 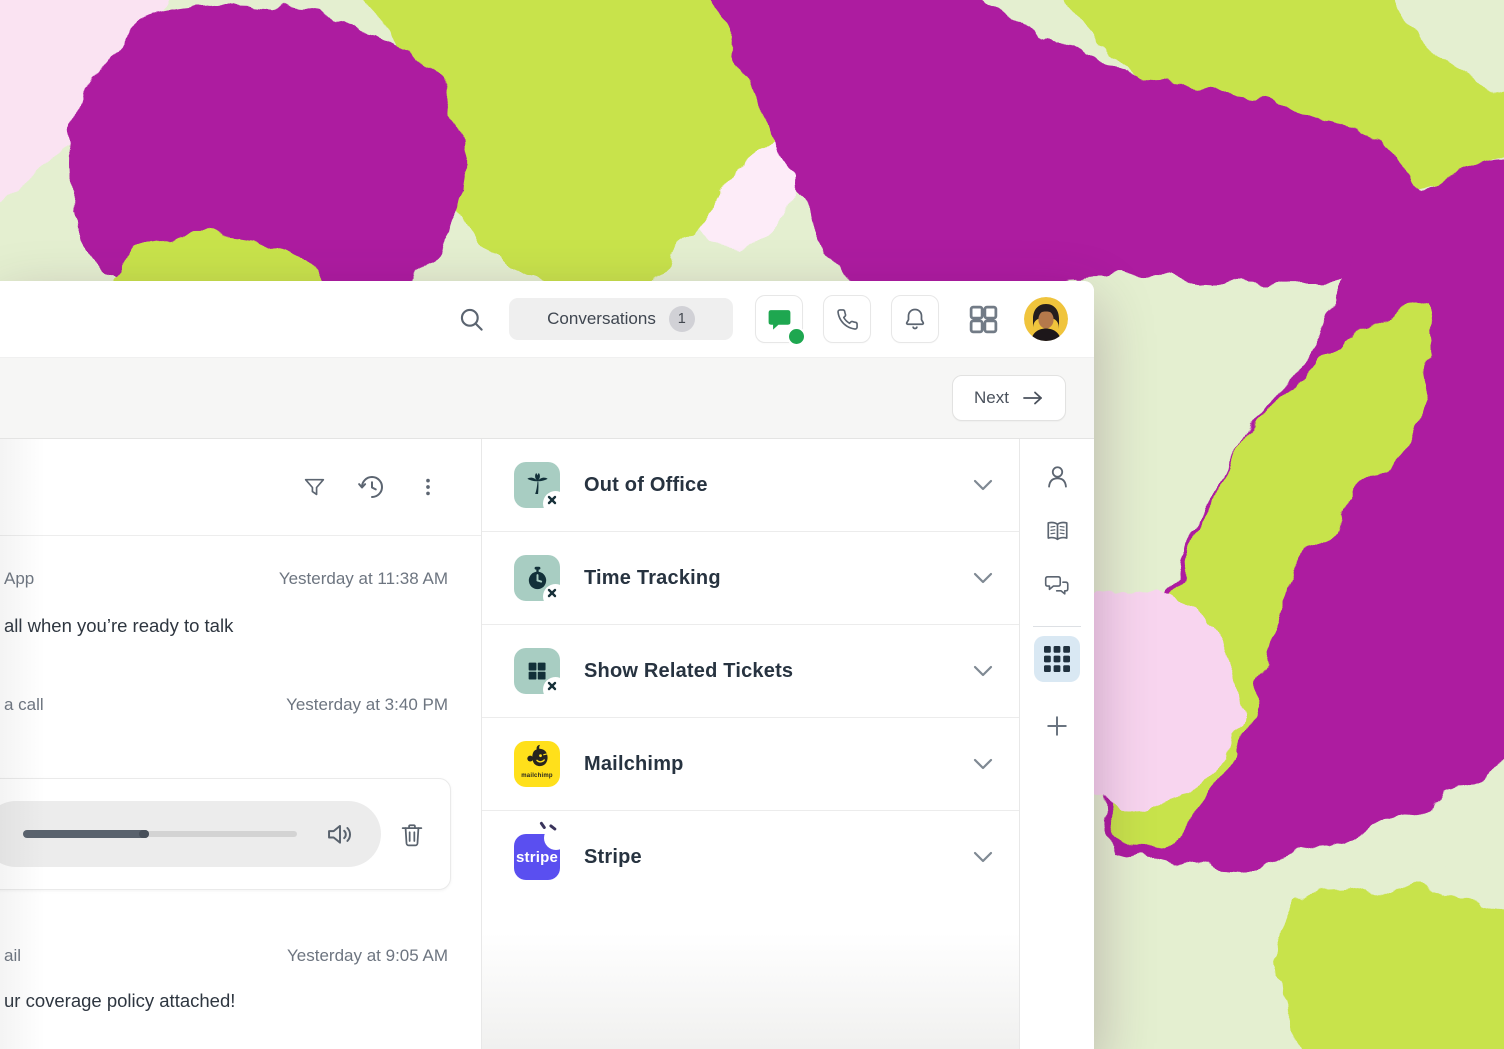 What do you see at coordinates (1057, 531) in the screenshot?
I see `rail-book-icon` at bounding box center [1057, 531].